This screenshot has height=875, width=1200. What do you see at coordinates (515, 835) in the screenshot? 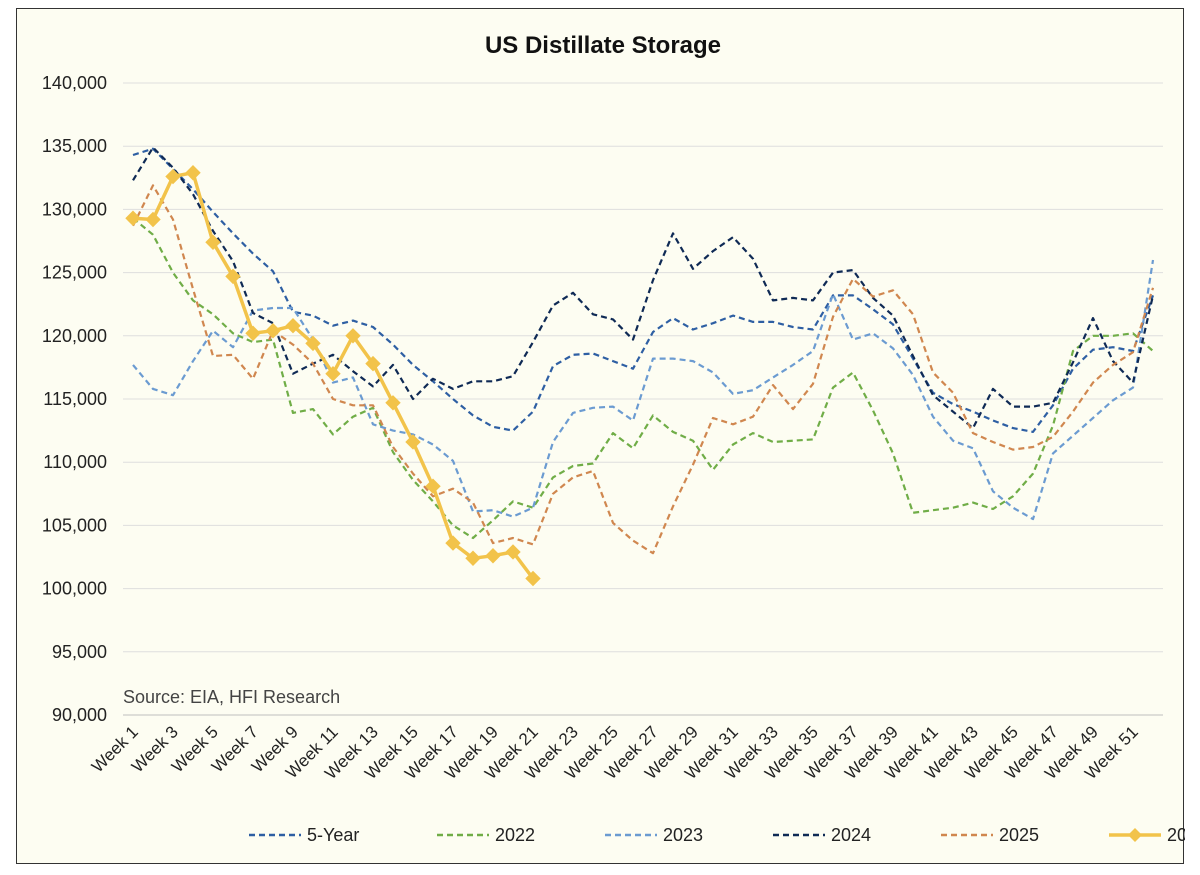
I see `legend-label: 2022` at bounding box center [515, 835].